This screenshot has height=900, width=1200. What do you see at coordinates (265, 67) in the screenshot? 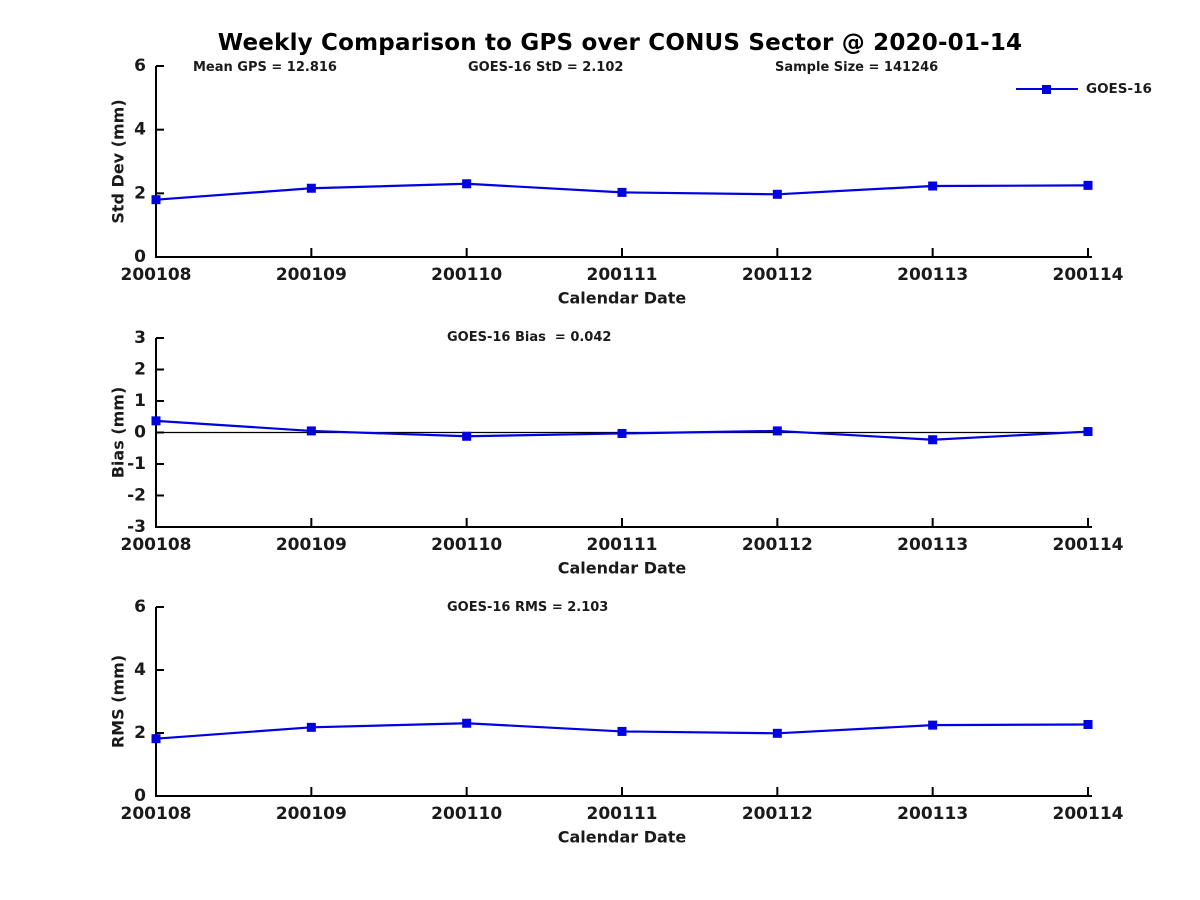
I see `stat-mean-gps: Mean GPS = 12.816` at bounding box center [265, 67].